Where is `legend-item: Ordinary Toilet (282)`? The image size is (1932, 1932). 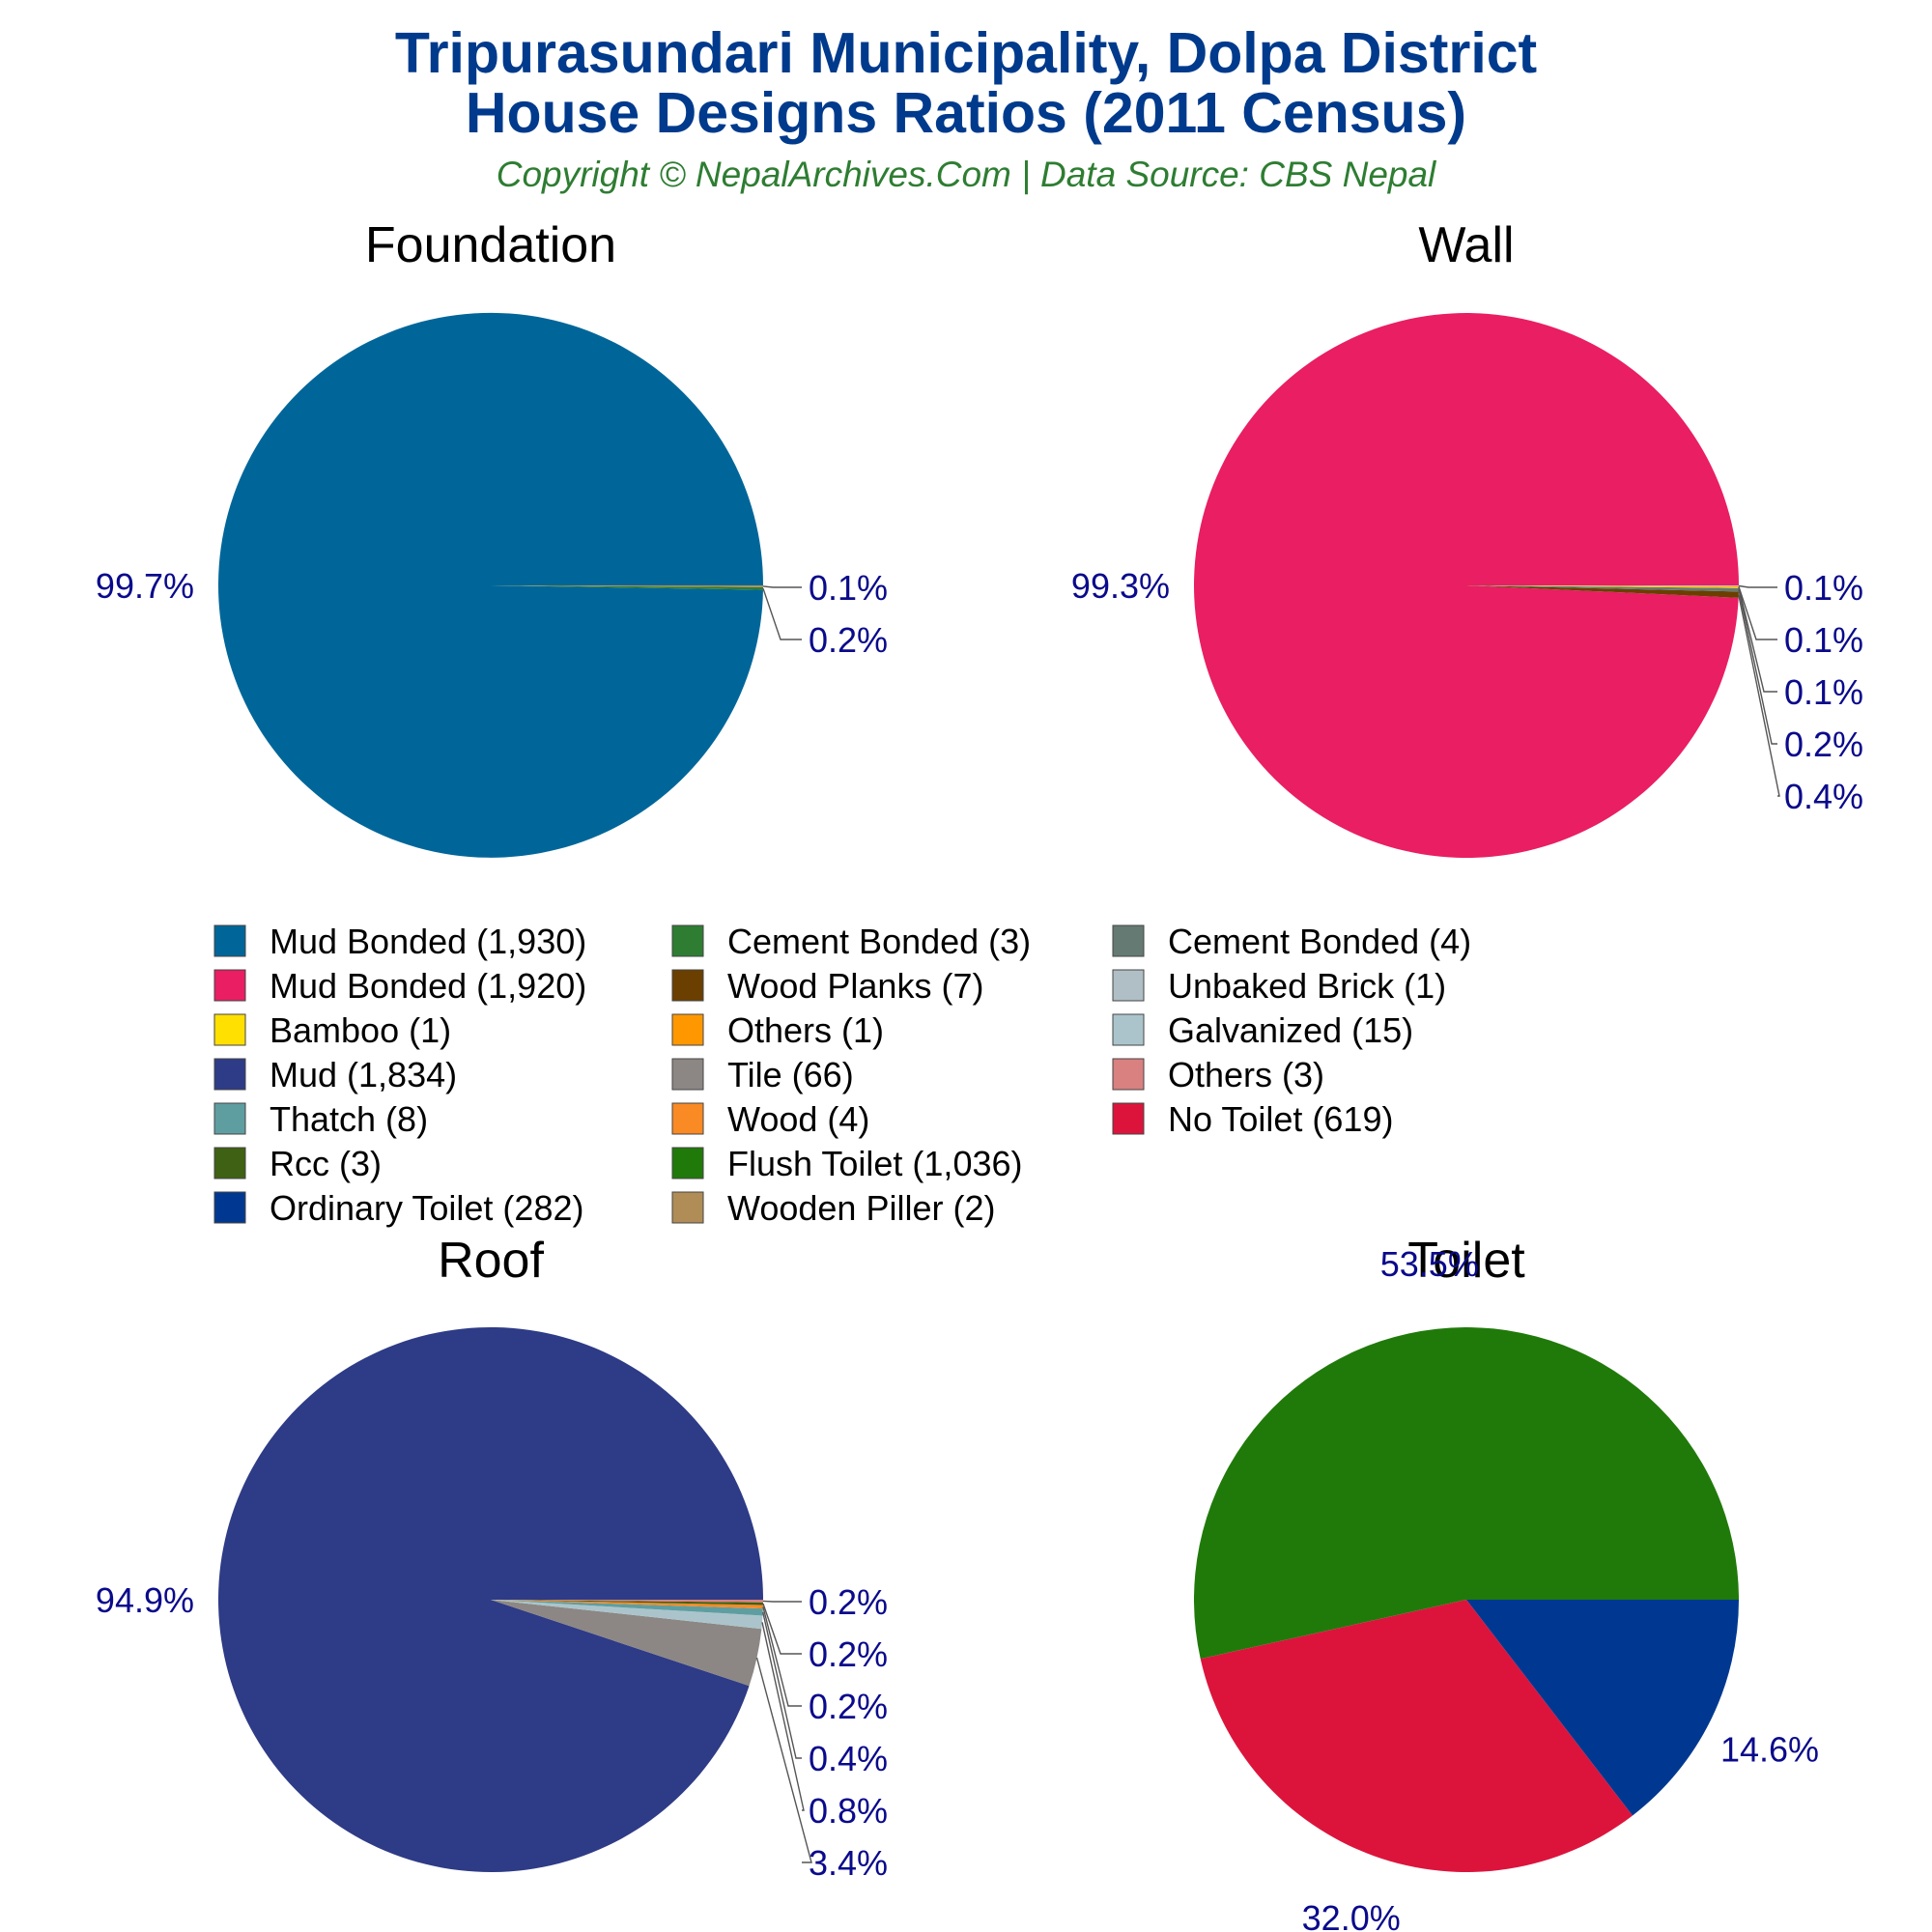
legend-item: Ordinary Toilet (282) is located at coordinates (398, 1208).